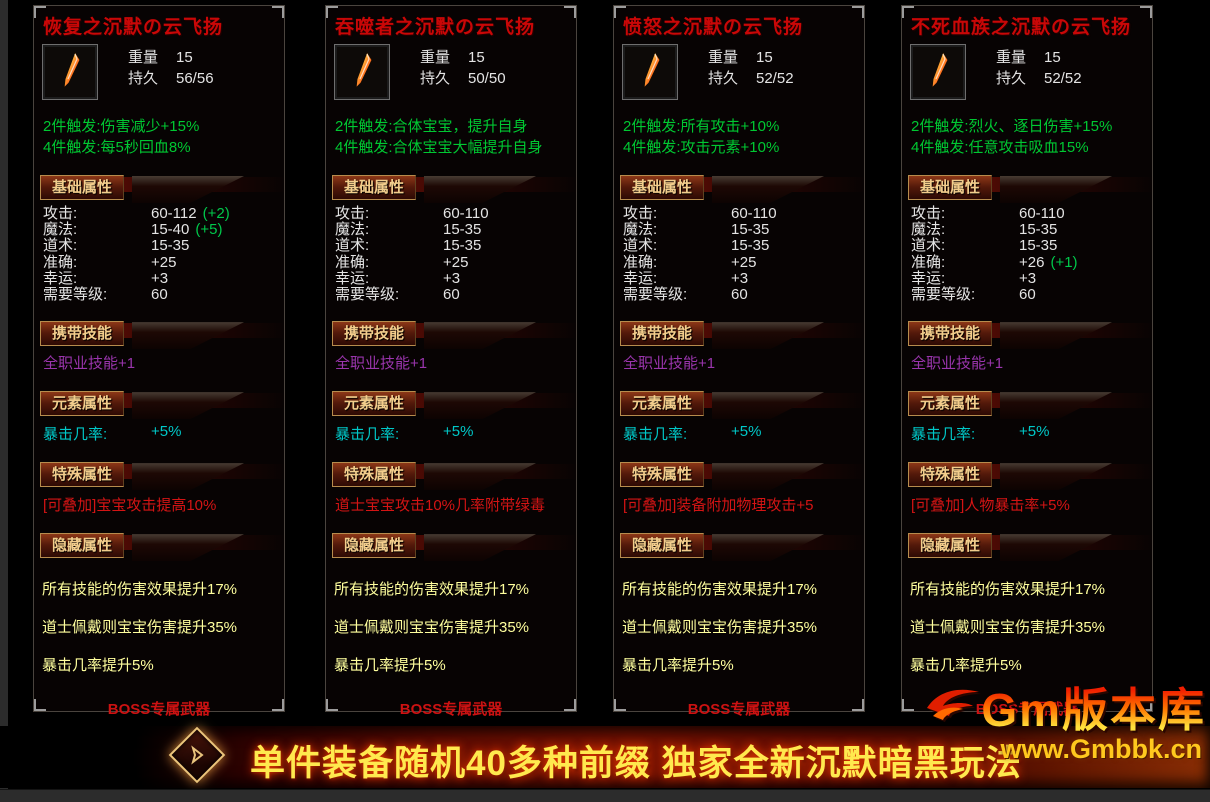 The image size is (1210, 802). I want to click on section-label: 元素属性, so click(82, 404).